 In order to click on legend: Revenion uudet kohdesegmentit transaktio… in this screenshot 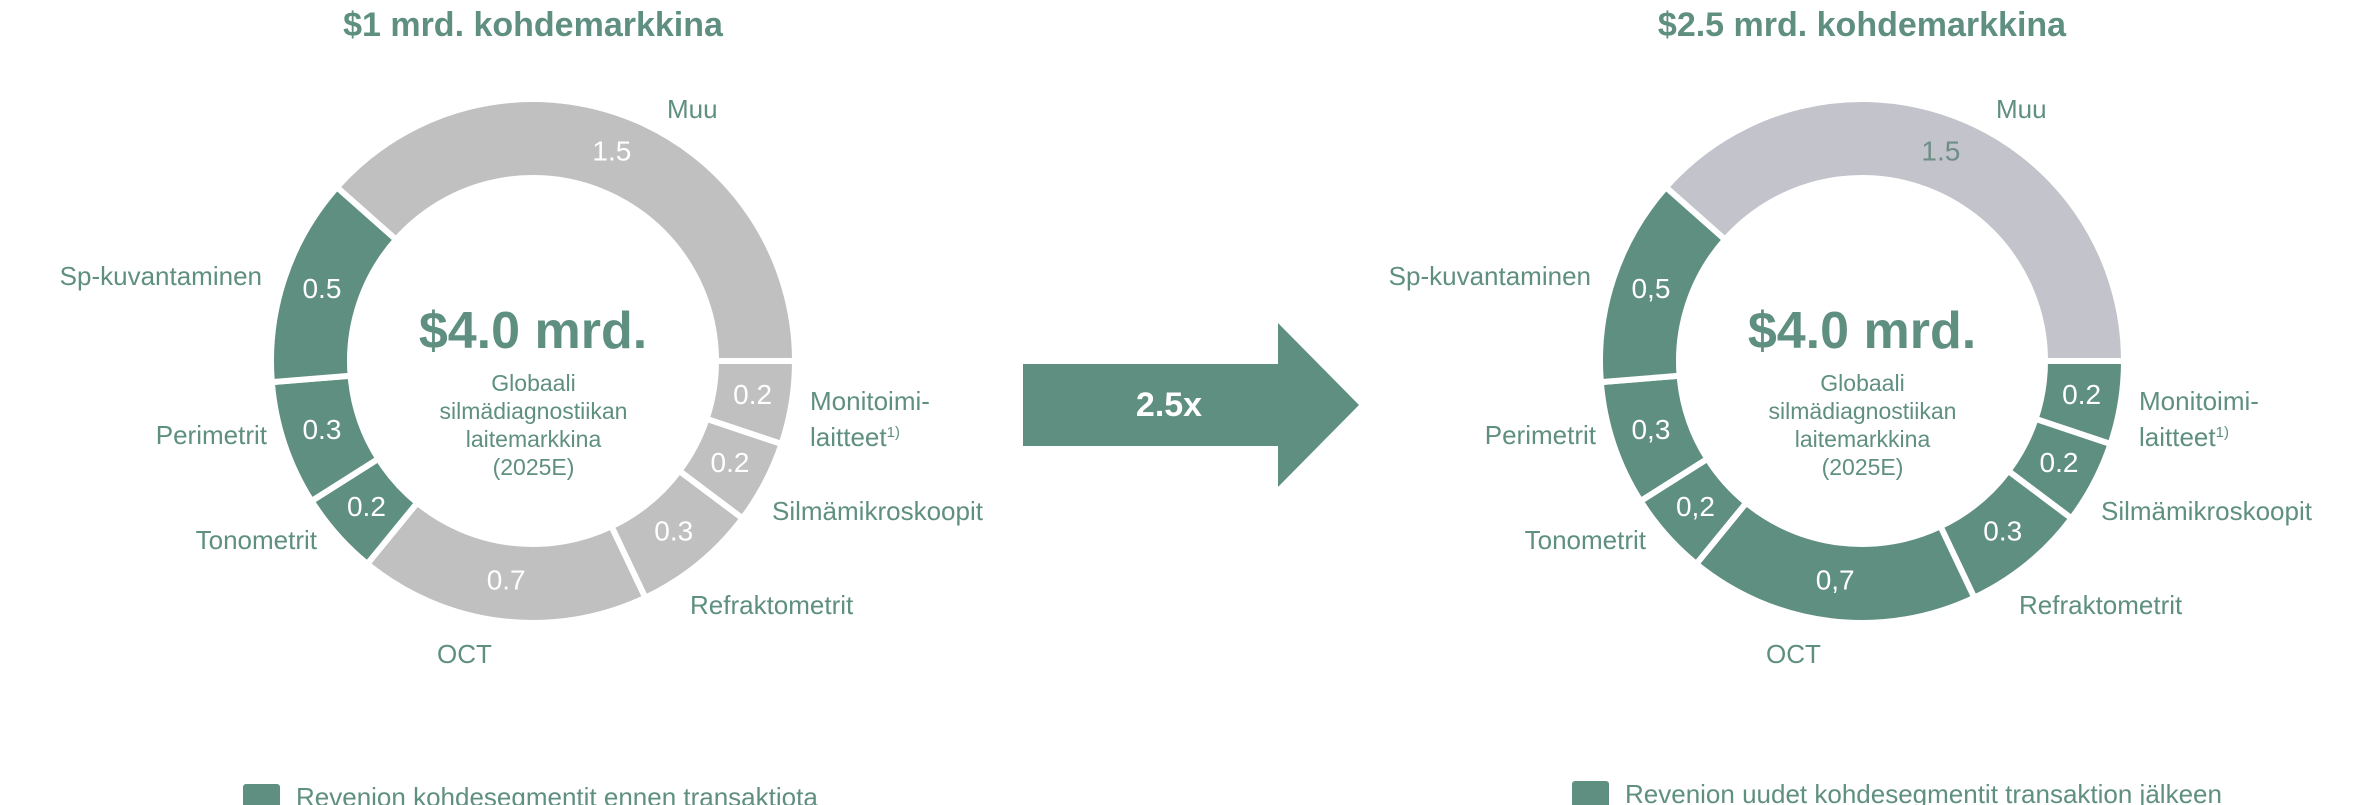, I will do `click(1897, 792)`.